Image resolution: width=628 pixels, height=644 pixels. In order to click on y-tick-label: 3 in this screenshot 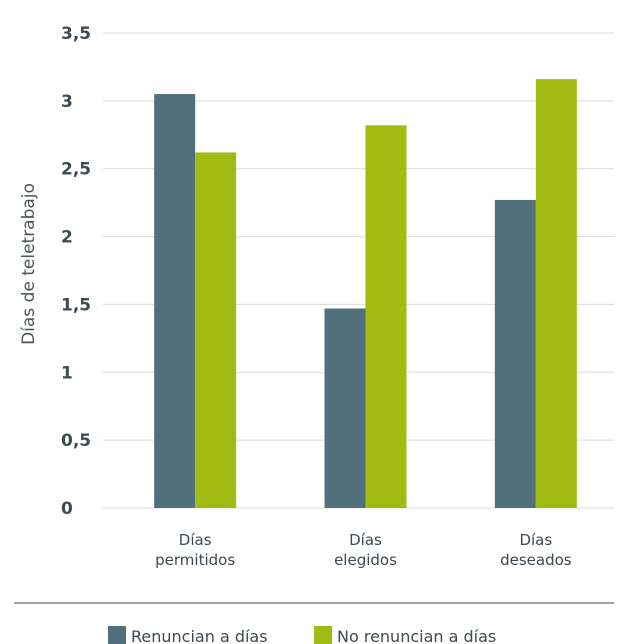, I will do `click(67, 102)`.